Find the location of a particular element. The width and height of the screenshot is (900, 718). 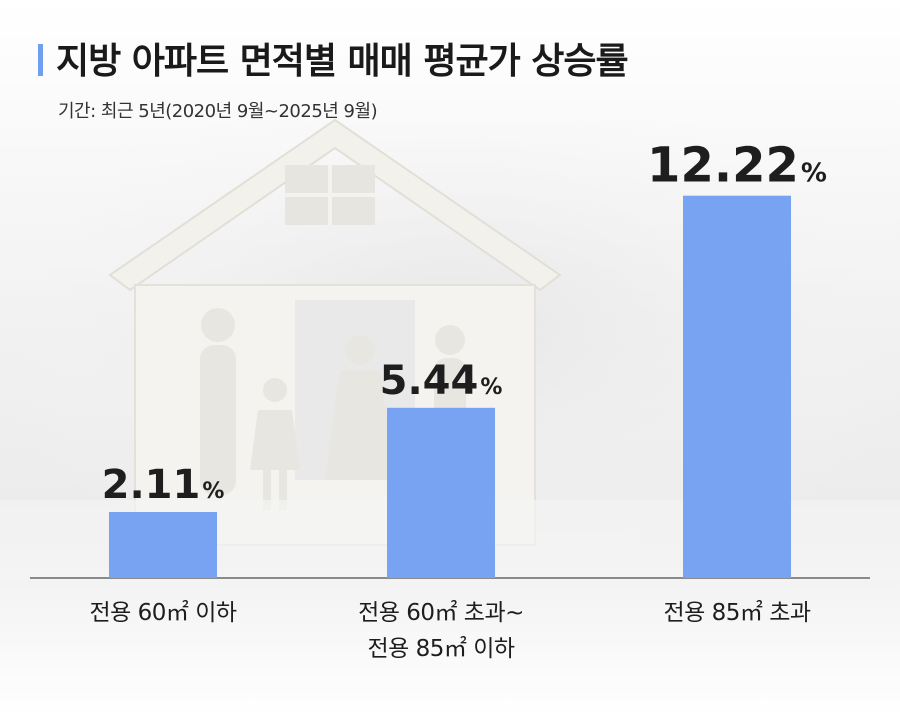

category-label-2: 전용 60㎡ 초과~ 전용 85㎡ 이하 is located at coordinates (441, 631).